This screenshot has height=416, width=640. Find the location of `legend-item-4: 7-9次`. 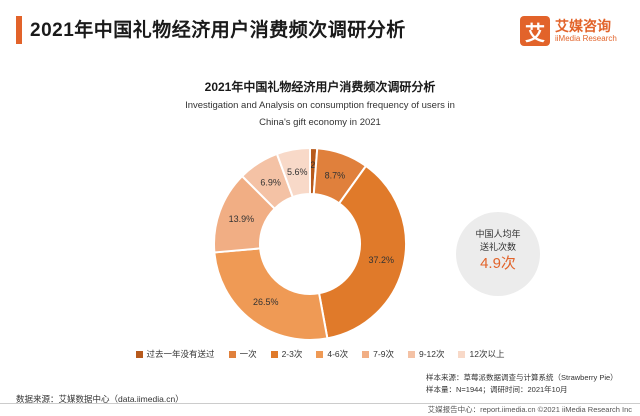

legend-item-4: 7-9次 is located at coordinates (378, 354).